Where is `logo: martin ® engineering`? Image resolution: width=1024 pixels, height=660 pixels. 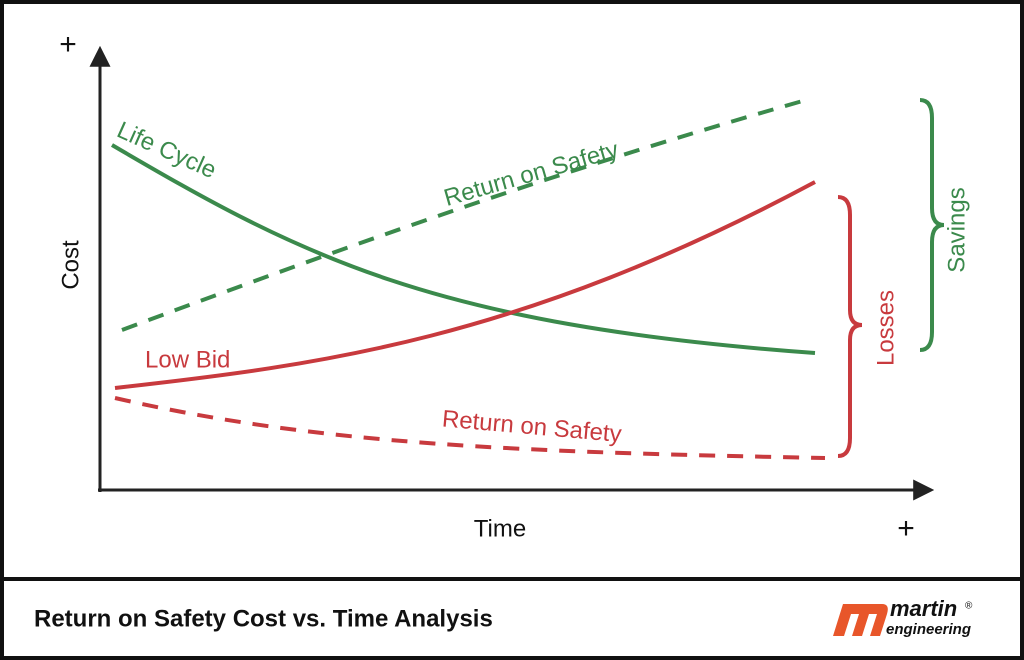 logo: martin ® engineering is located at coordinates (903, 617).